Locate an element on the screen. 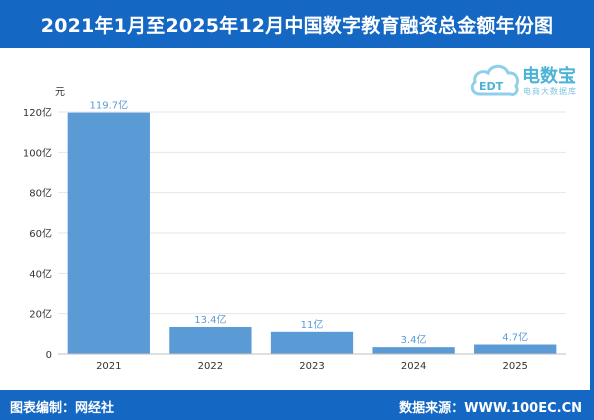 Image resolution: width=594 pixels, height=420 pixels. header-bar: 2021年1月至2025年12月中国数字教育融资总金额年份图 is located at coordinates (297, 24).